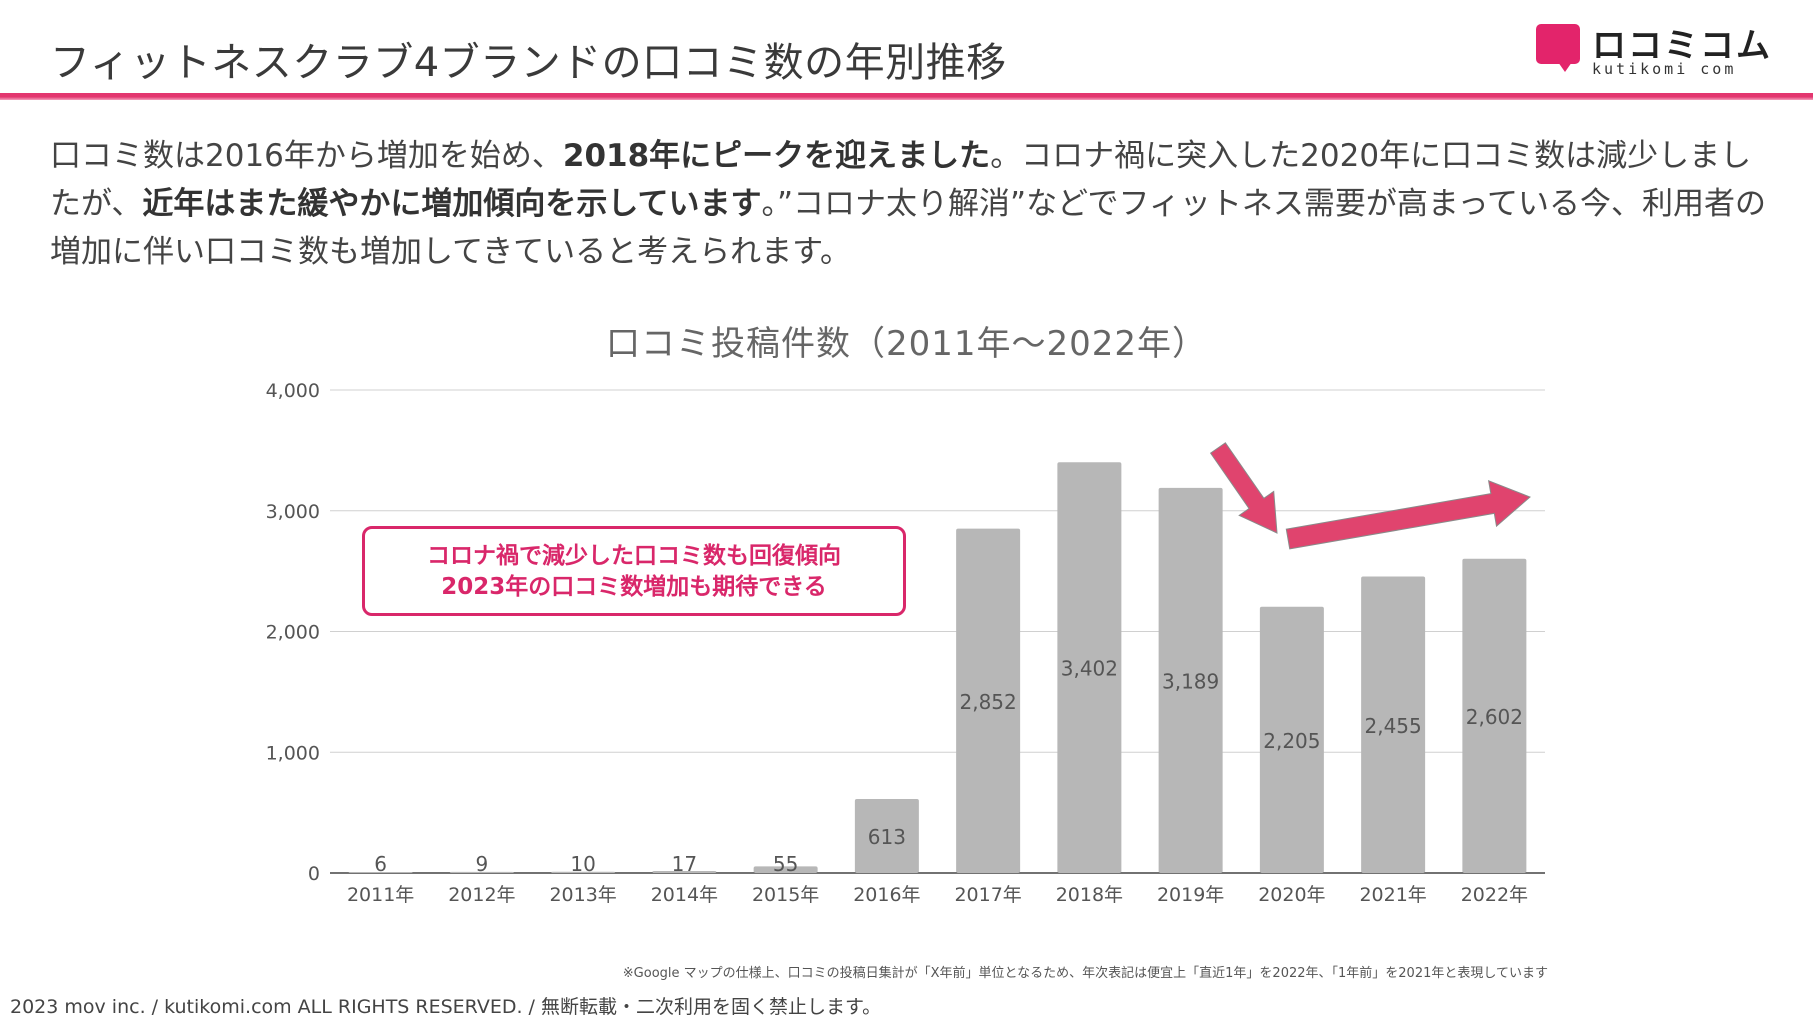 The width and height of the screenshot is (1813, 1020). What do you see at coordinates (776, 156) in the screenshot?
I see `summary-emphasis-1: 2018年にピークを迎えました` at bounding box center [776, 156].